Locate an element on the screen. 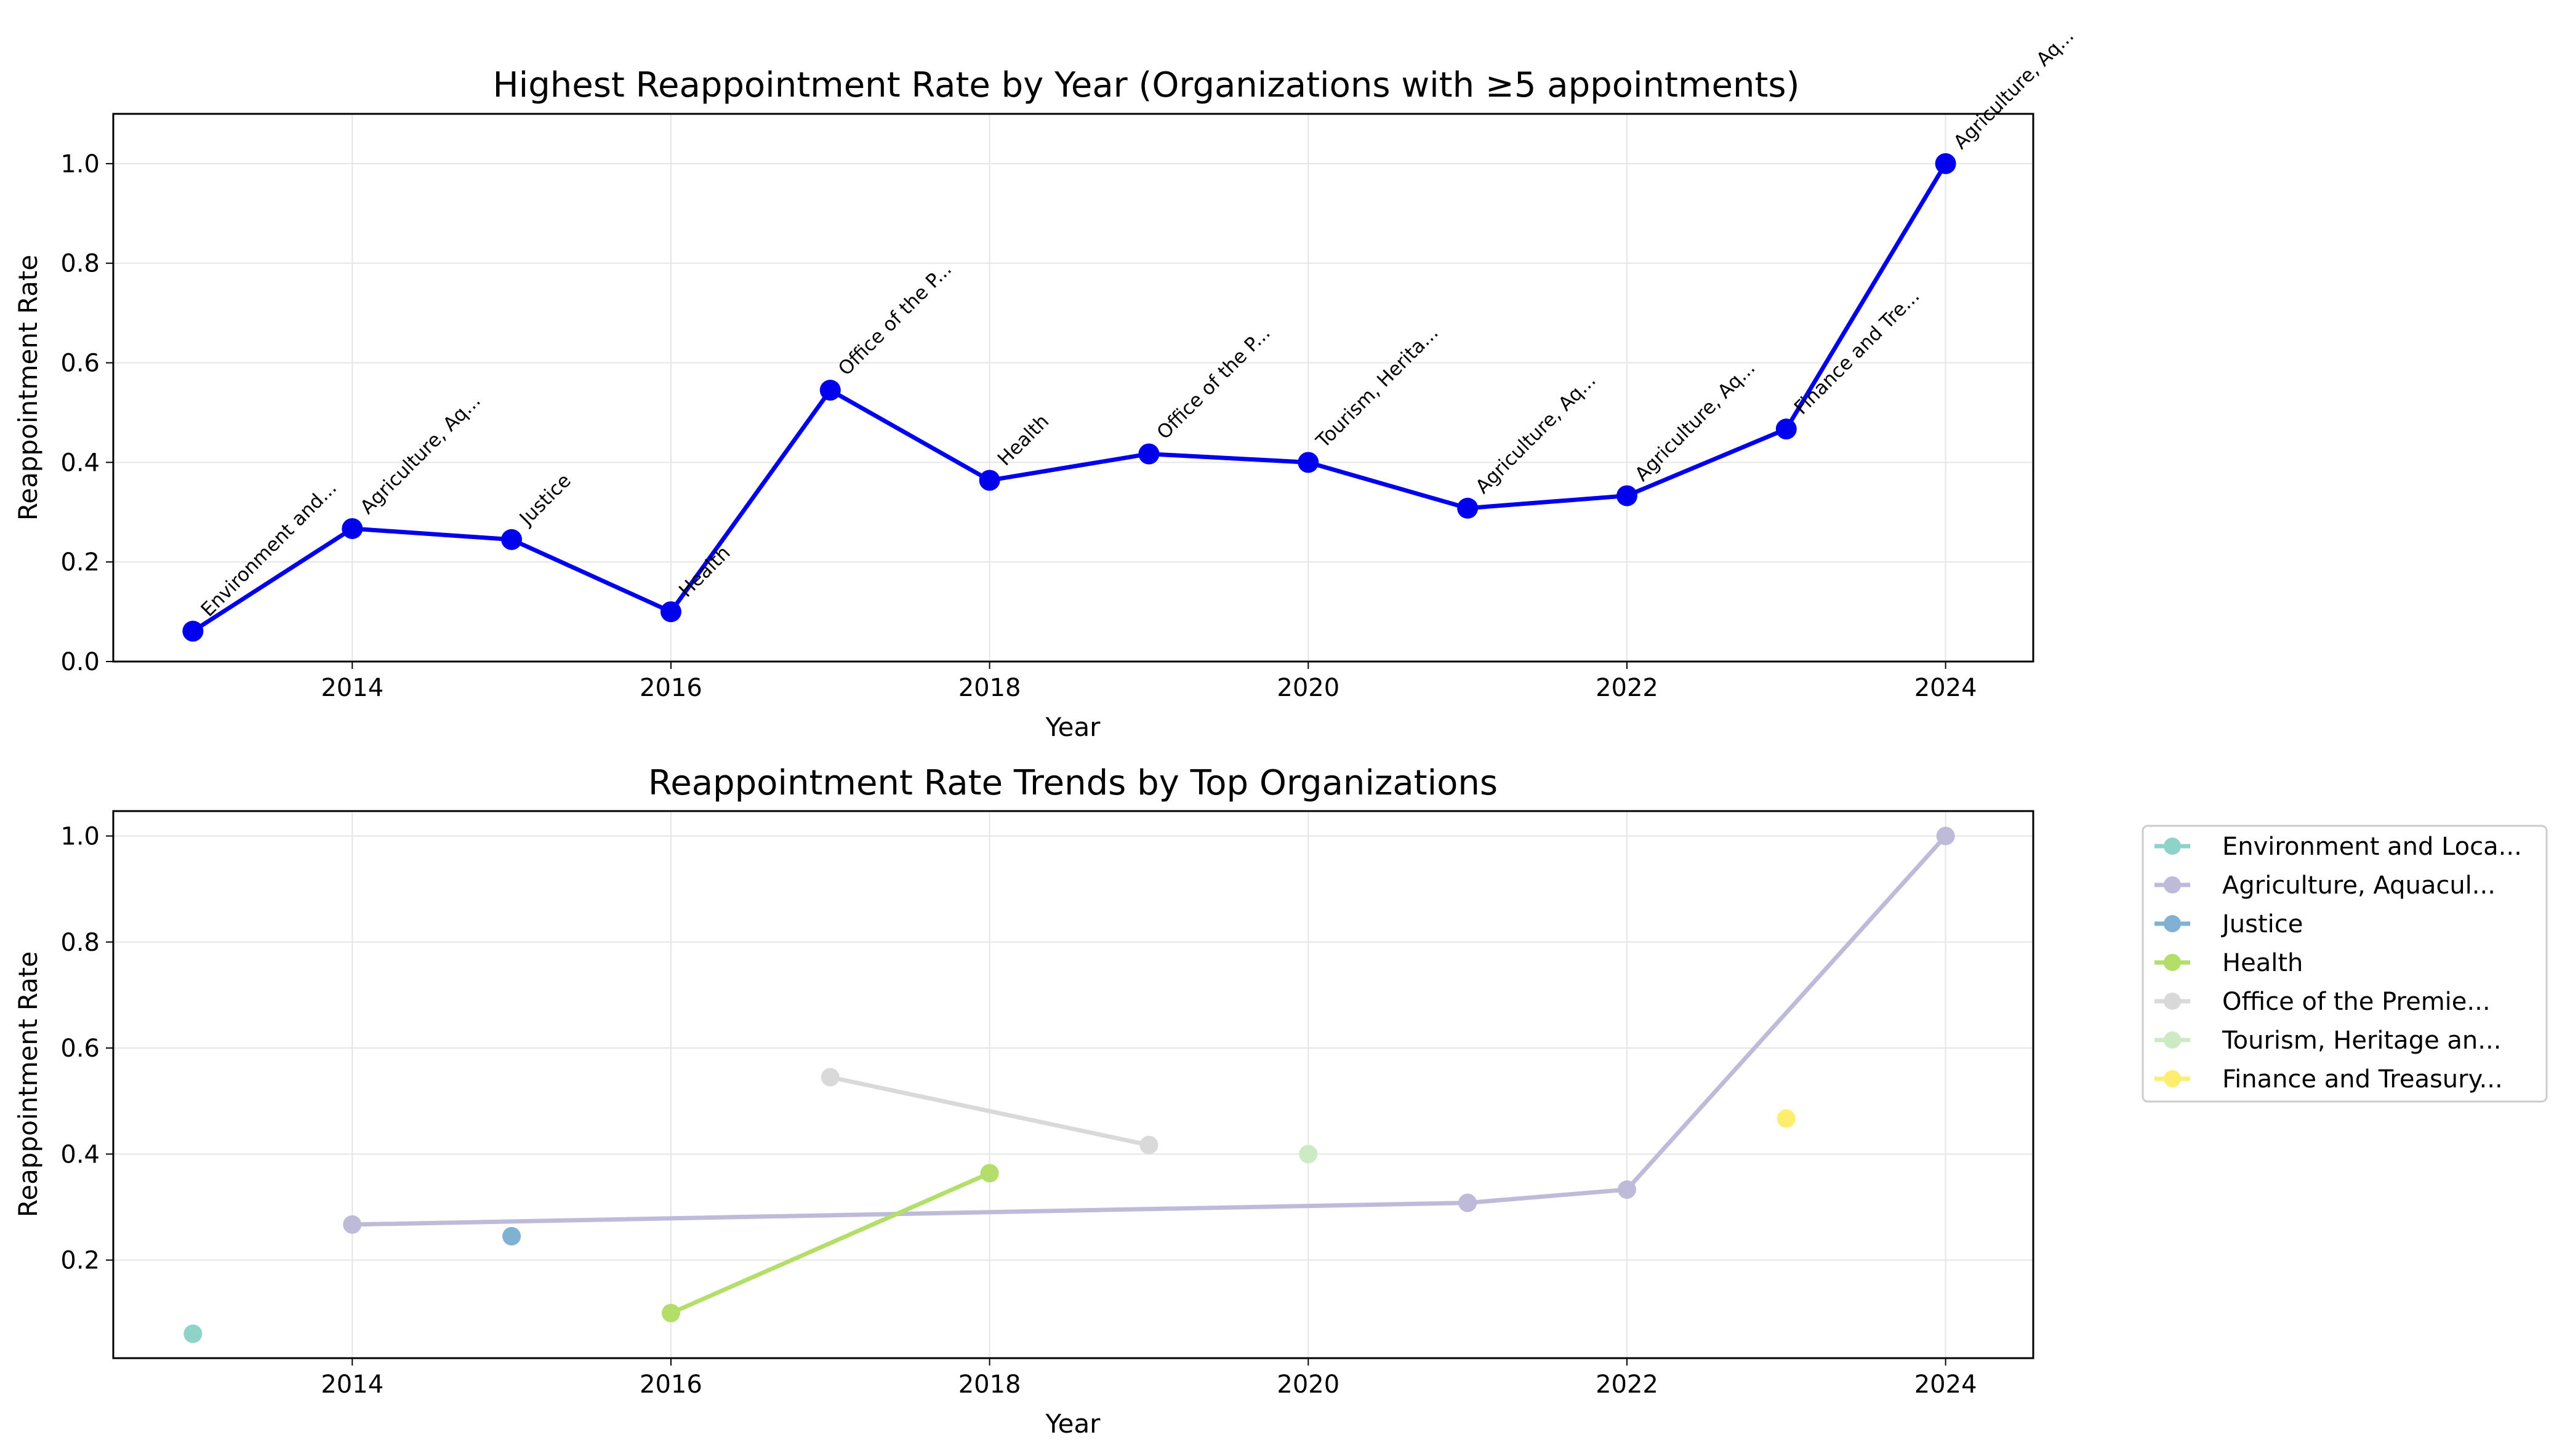 This screenshot has height=1456, width=2562. bottom-xtick-label: 2022 is located at coordinates (1627, 1384).